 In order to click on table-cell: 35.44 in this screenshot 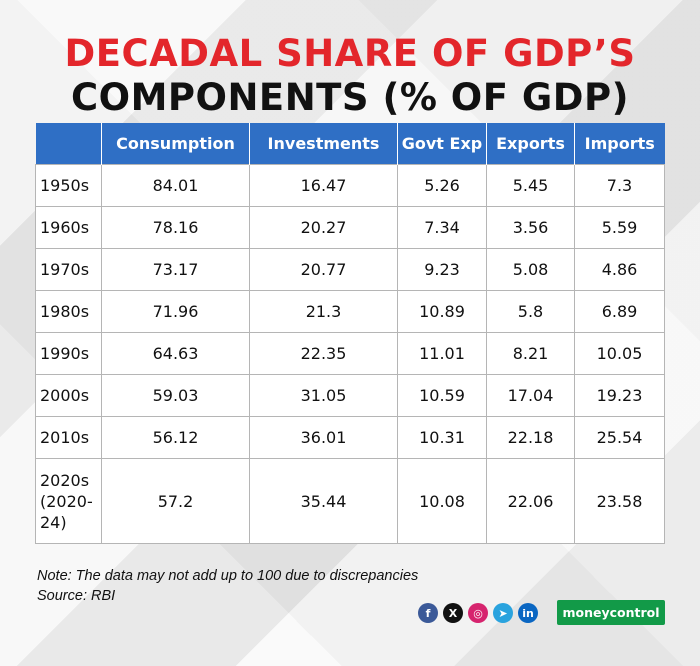, I will do `click(323, 501)`.